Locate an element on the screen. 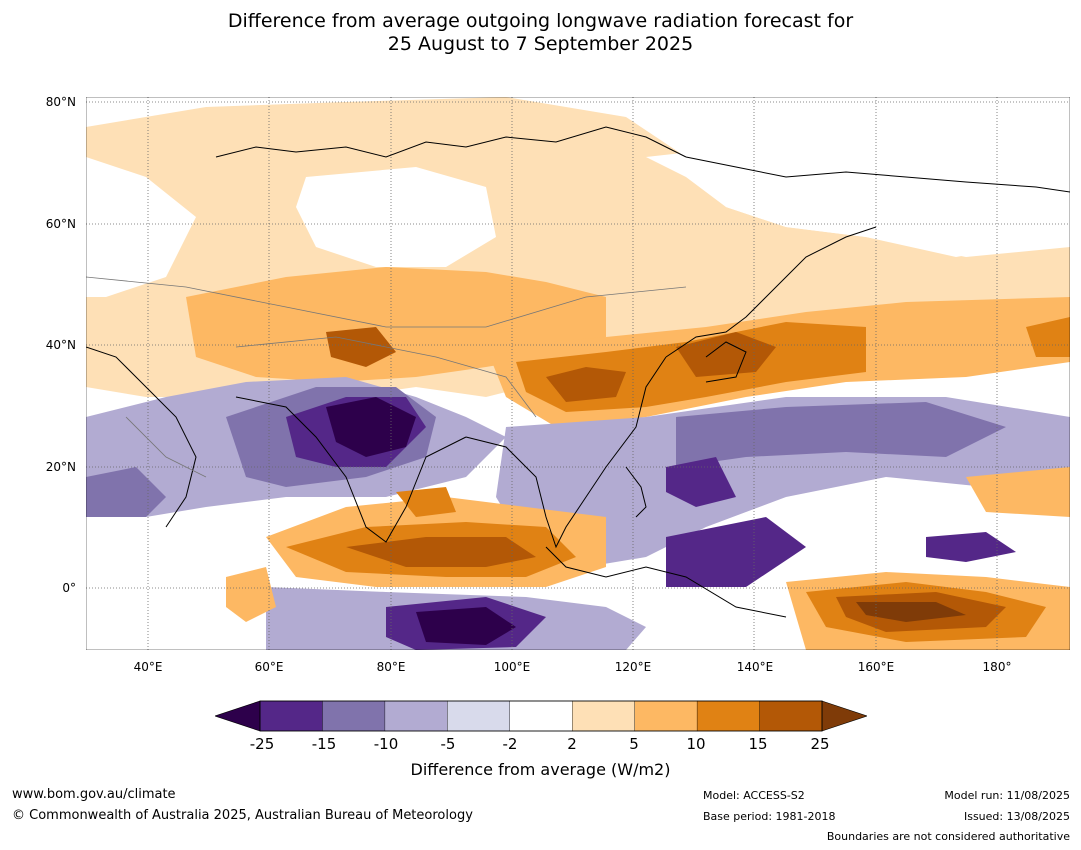 The width and height of the screenshot is (1081, 850). fill-japan-orange is located at coordinates (726, 354).